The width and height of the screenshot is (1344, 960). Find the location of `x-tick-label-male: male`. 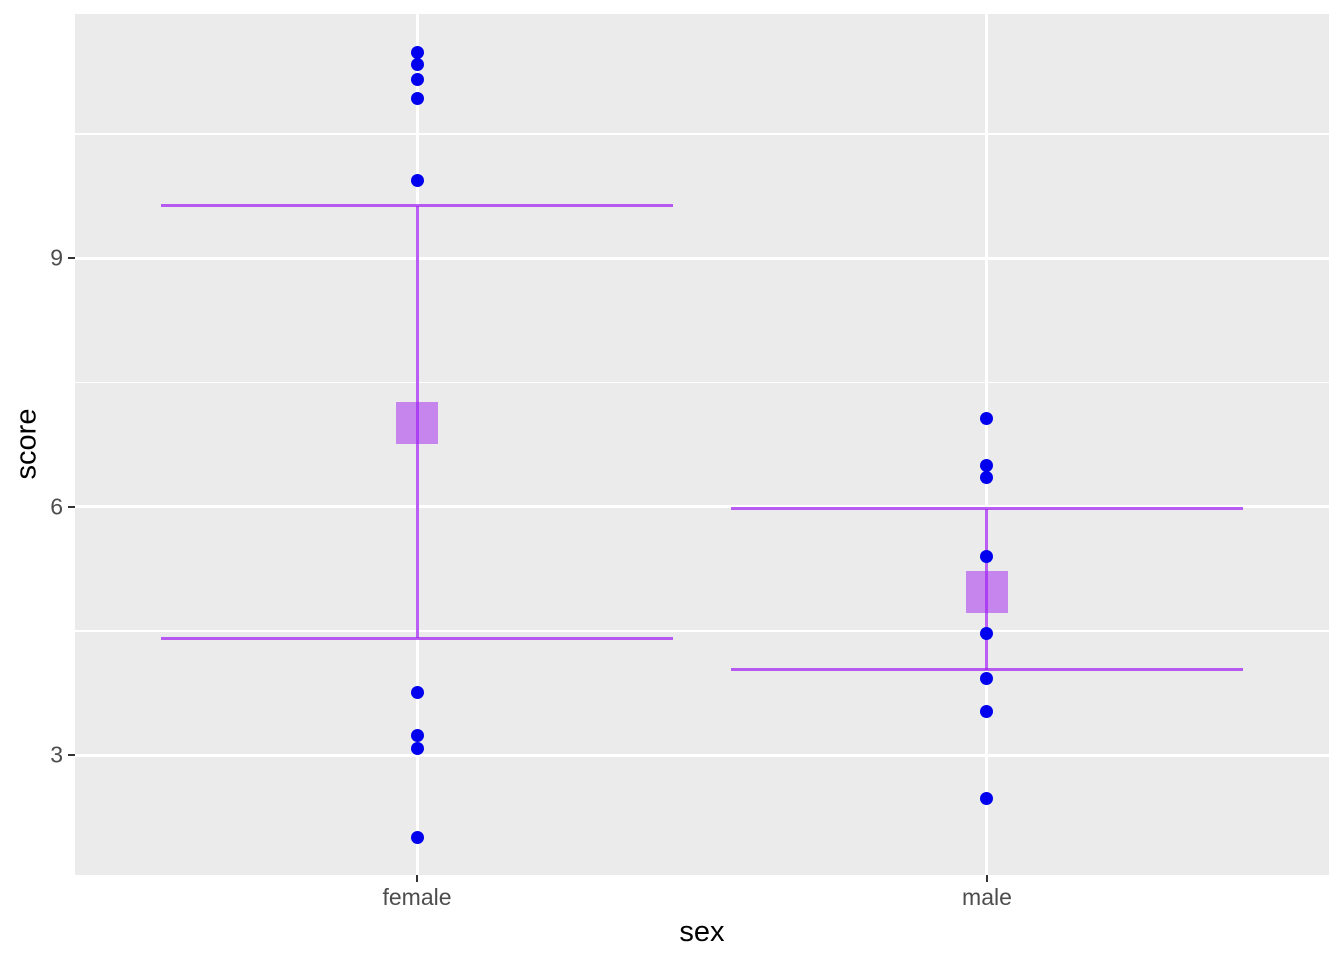

x-tick-label-male: male is located at coordinates (987, 897).